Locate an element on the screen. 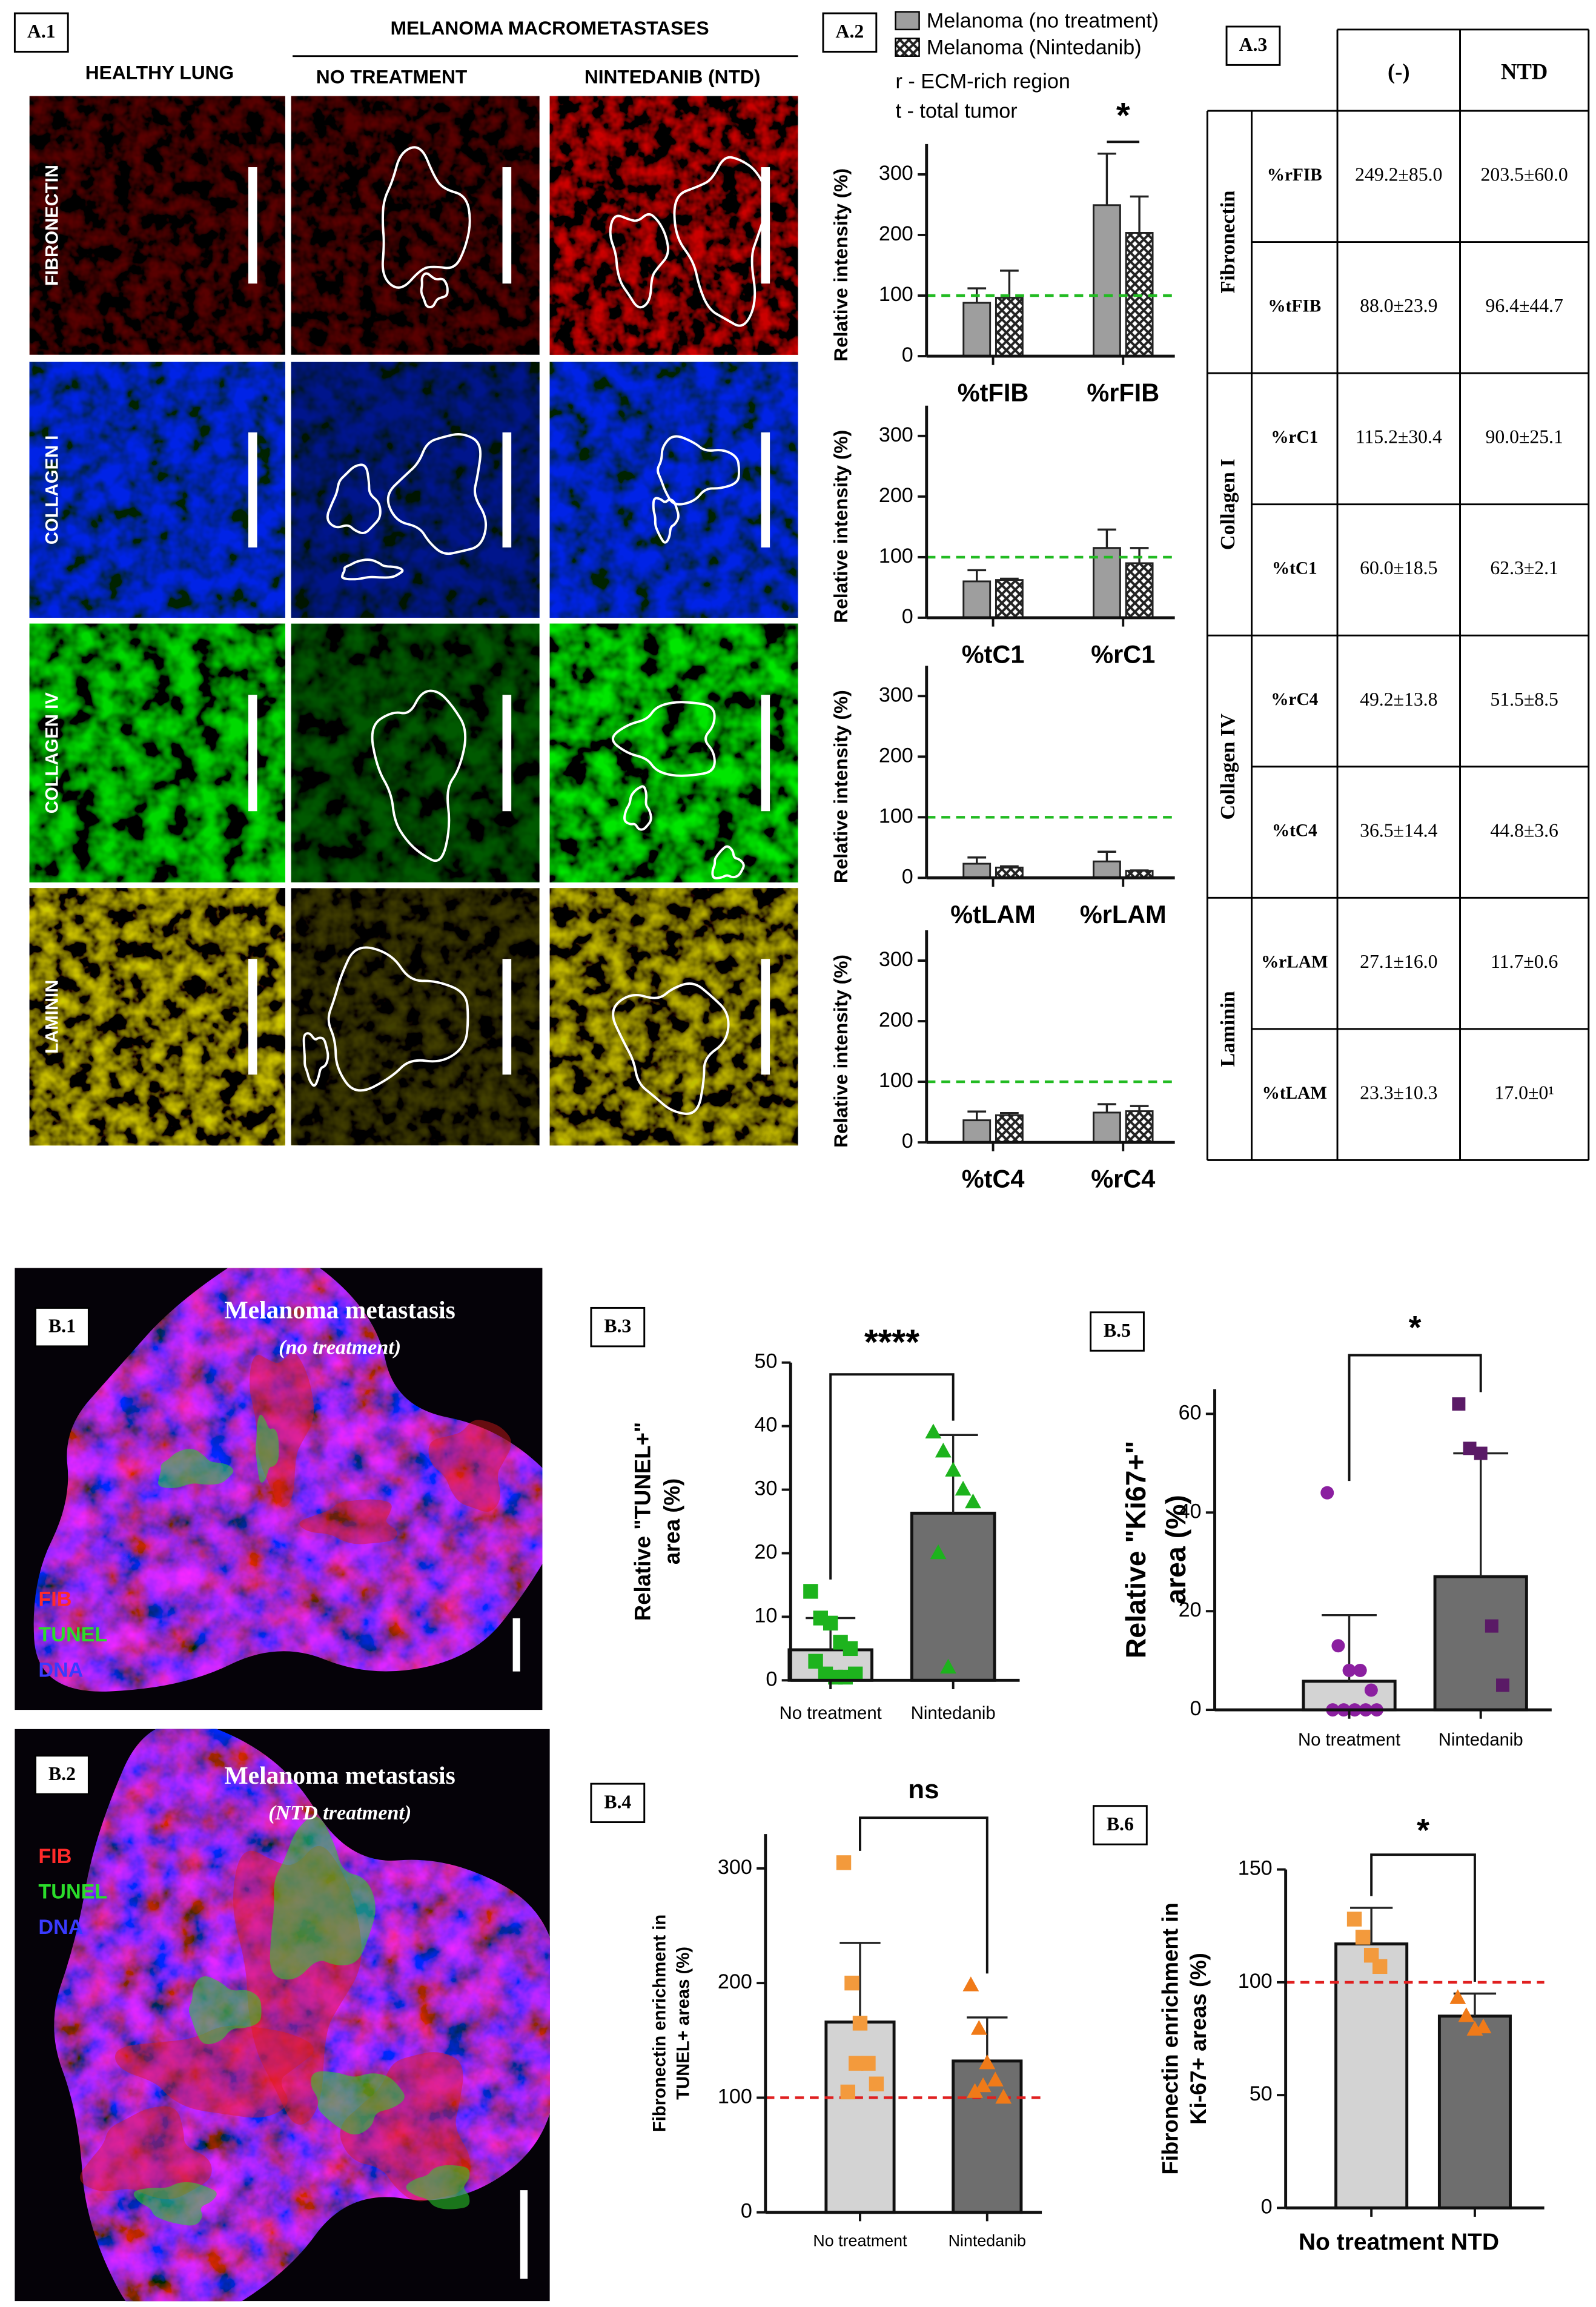 This screenshot has width=1596, height=2307. legend-swatch is located at coordinates (907, 47).